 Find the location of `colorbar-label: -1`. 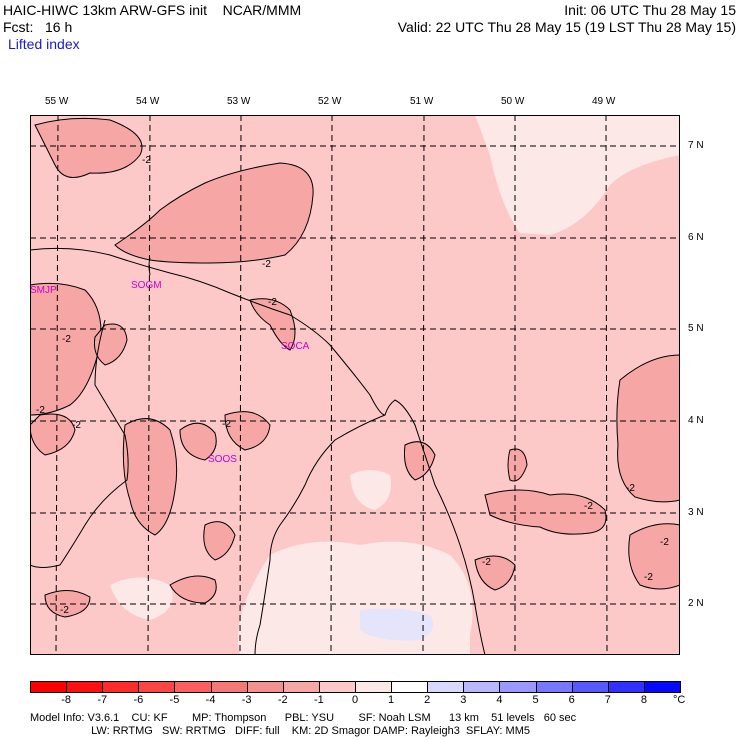

colorbar-label: -1 is located at coordinates (318, 700).